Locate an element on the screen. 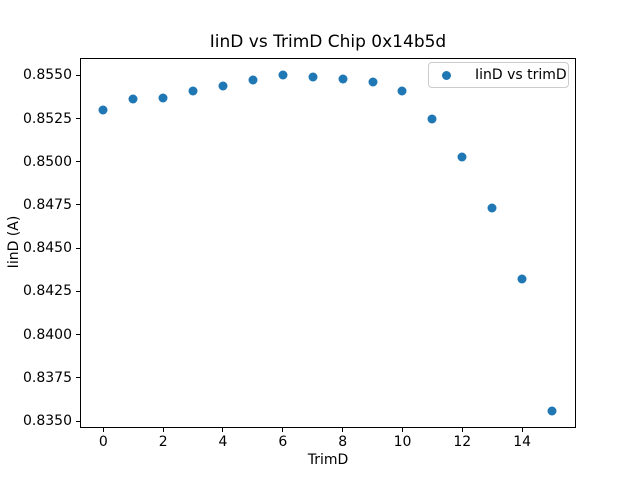 This screenshot has height=480, width=640. dot-icon is located at coordinates (446, 75).